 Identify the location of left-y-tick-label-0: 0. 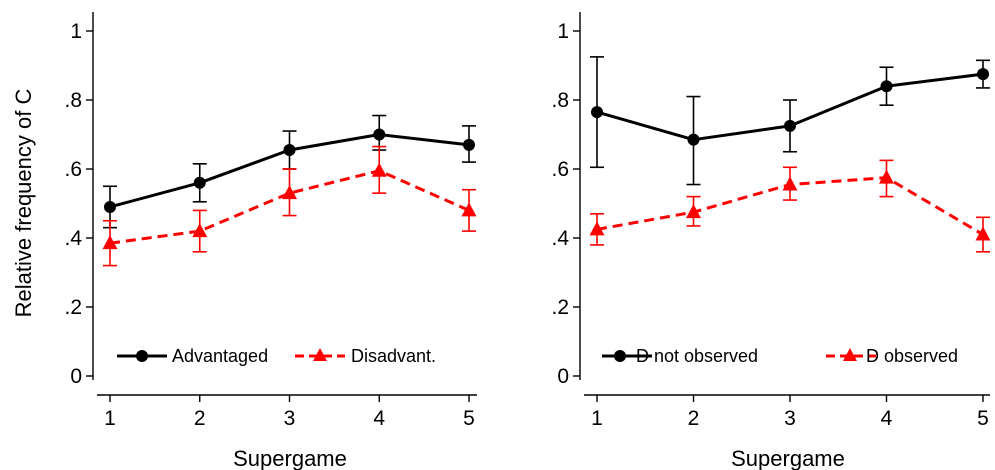
(76, 376).